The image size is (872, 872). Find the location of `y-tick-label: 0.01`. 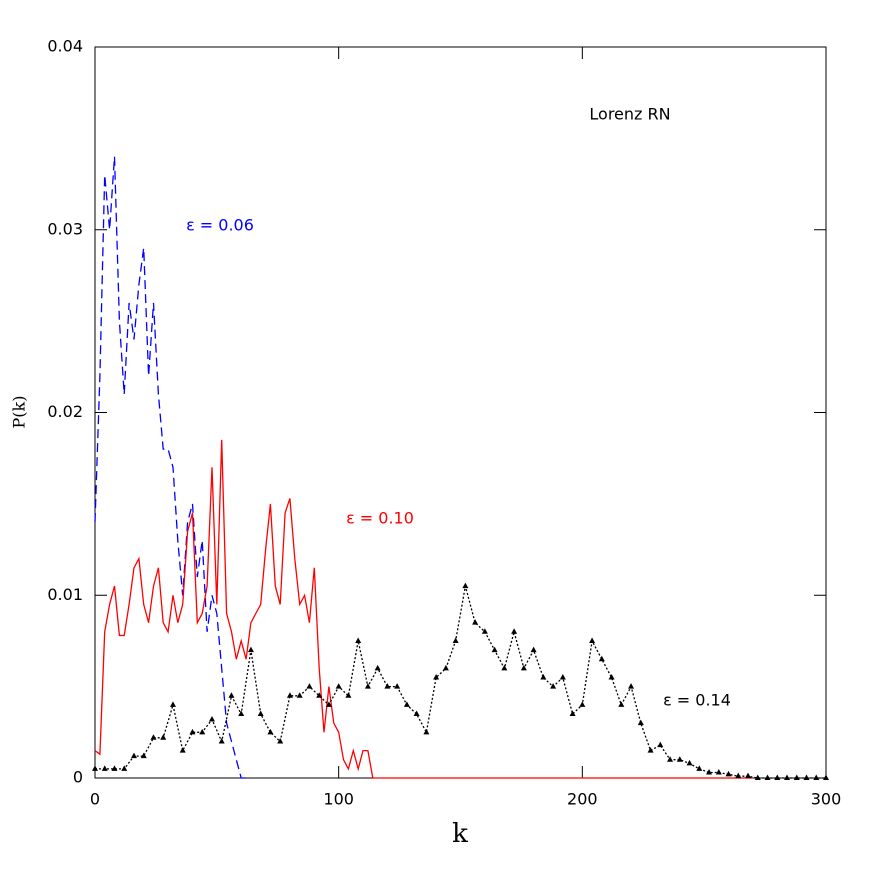

y-tick-label: 0.01 is located at coordinates (65, 594).